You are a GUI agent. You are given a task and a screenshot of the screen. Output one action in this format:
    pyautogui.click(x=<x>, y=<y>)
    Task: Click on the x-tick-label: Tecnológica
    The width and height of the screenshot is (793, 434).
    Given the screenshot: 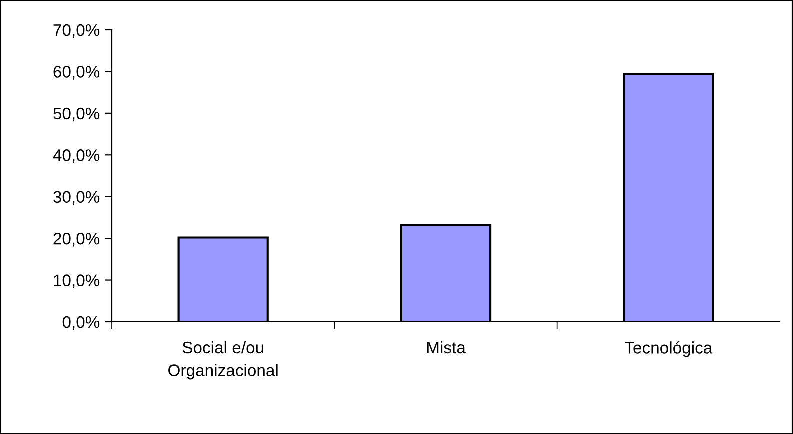 What is the action you would take?
    pyautogui.click(x=669, y=349)
    